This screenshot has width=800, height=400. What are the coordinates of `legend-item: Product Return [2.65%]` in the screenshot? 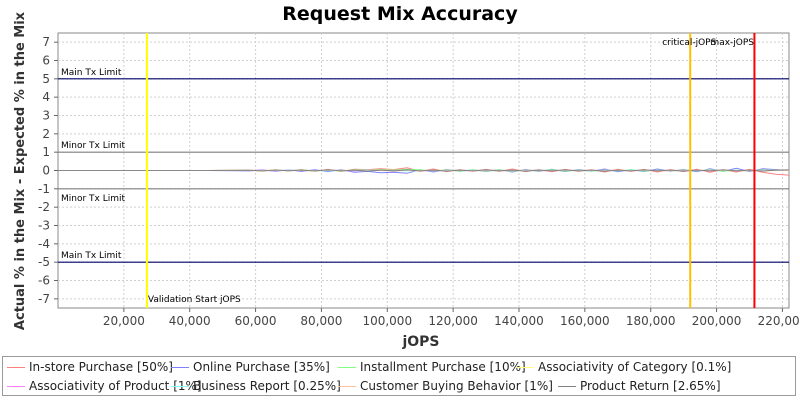 It's located at (639, 386).